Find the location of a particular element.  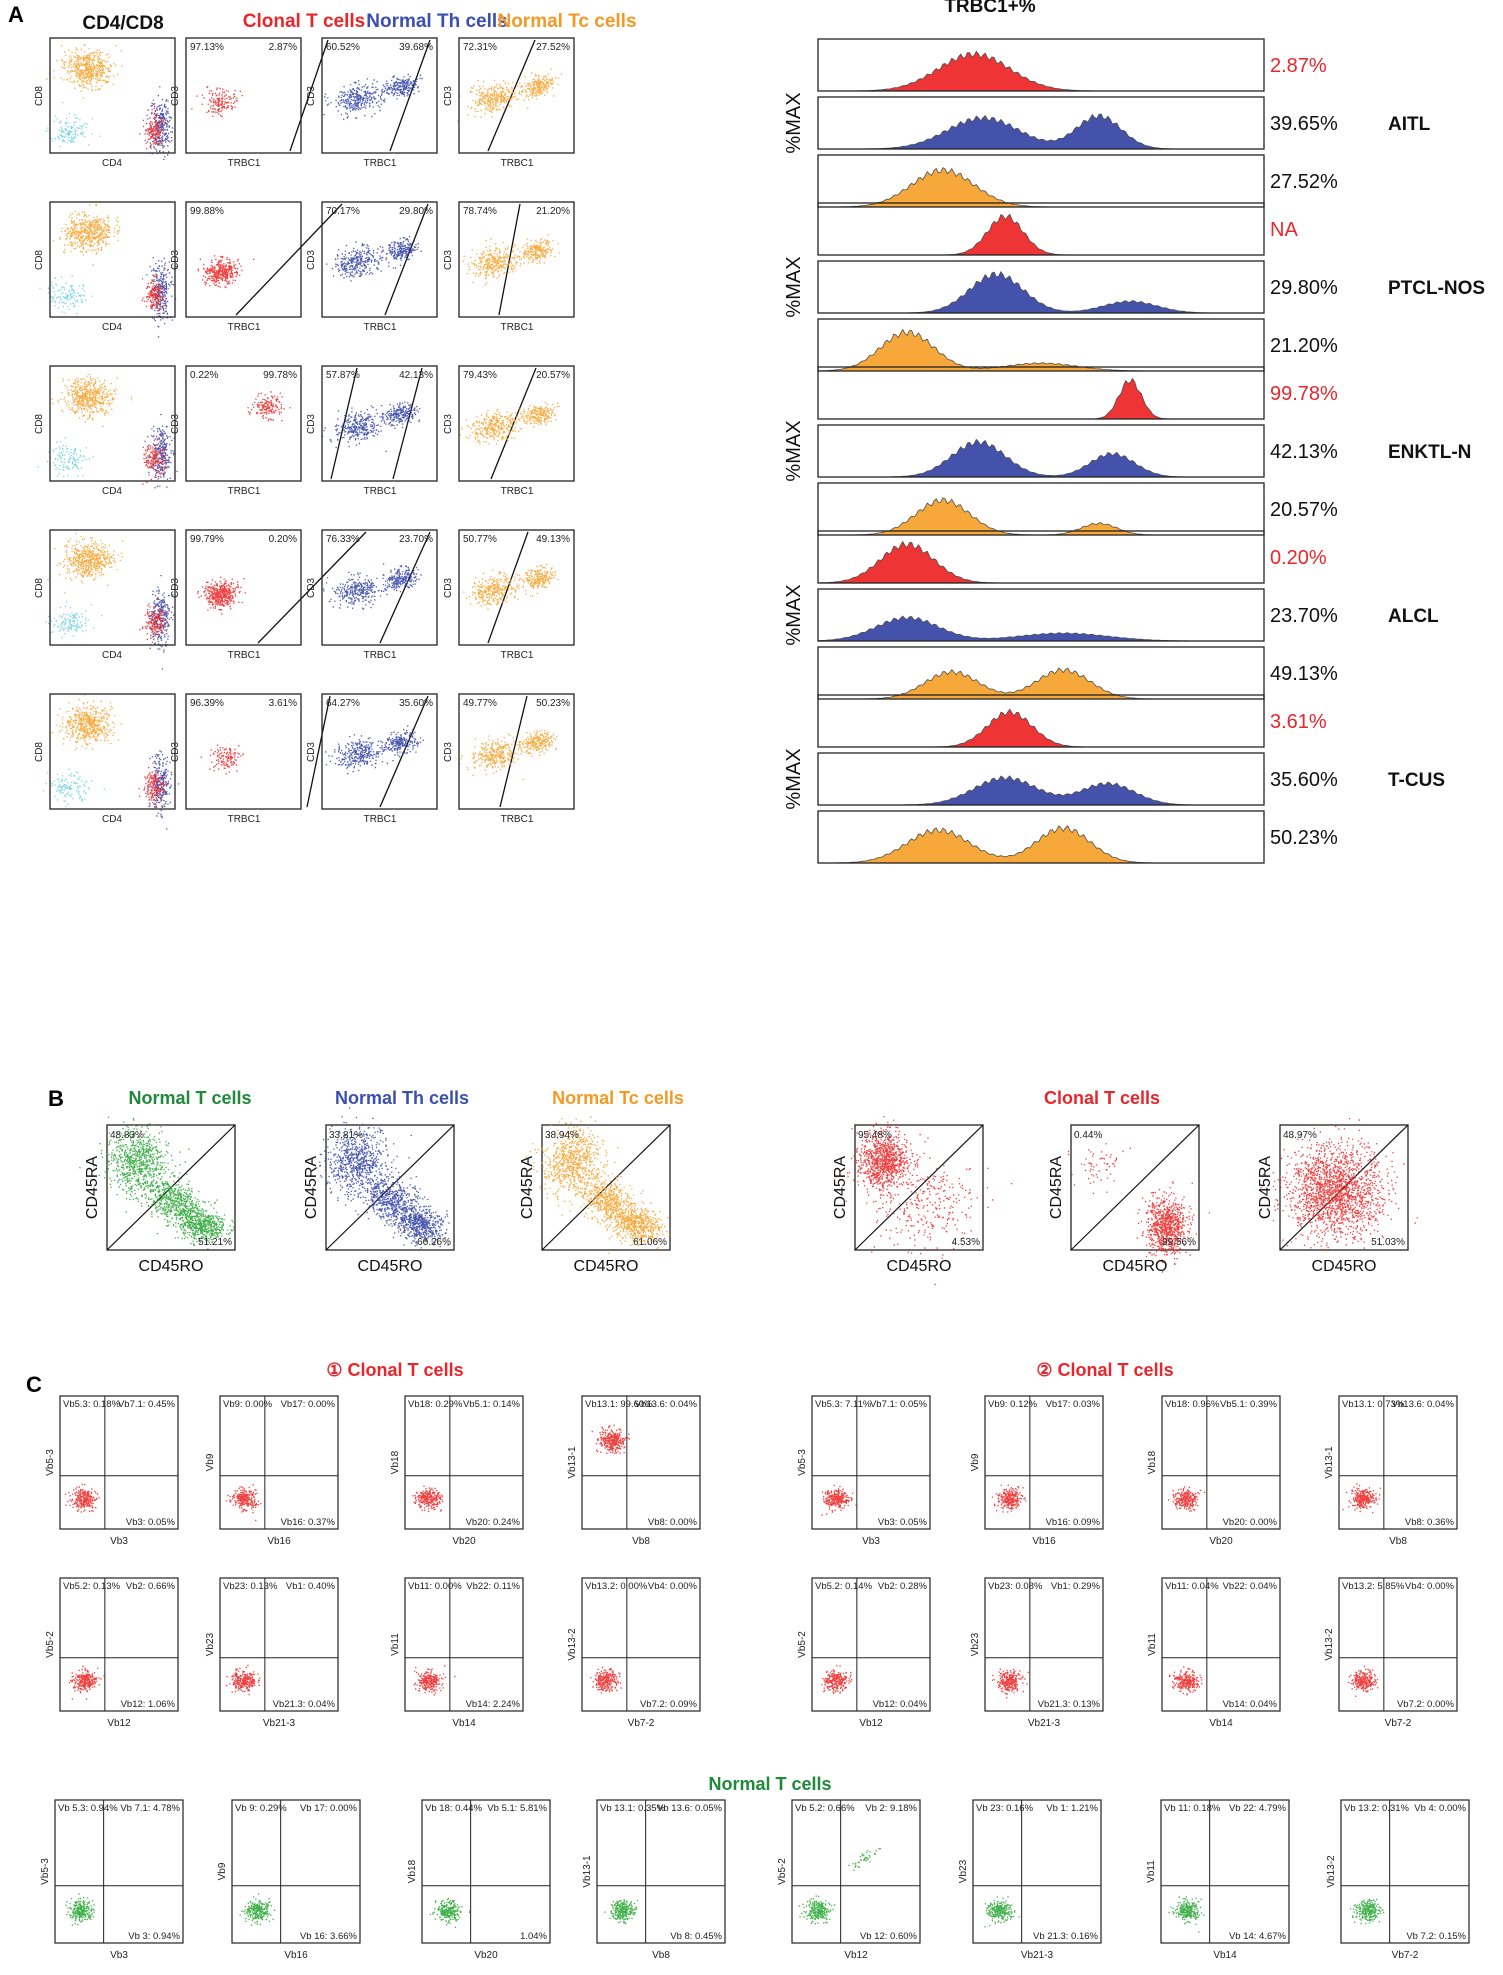

gate-pct-left: 78.74% is located at coordinates (480, 211).